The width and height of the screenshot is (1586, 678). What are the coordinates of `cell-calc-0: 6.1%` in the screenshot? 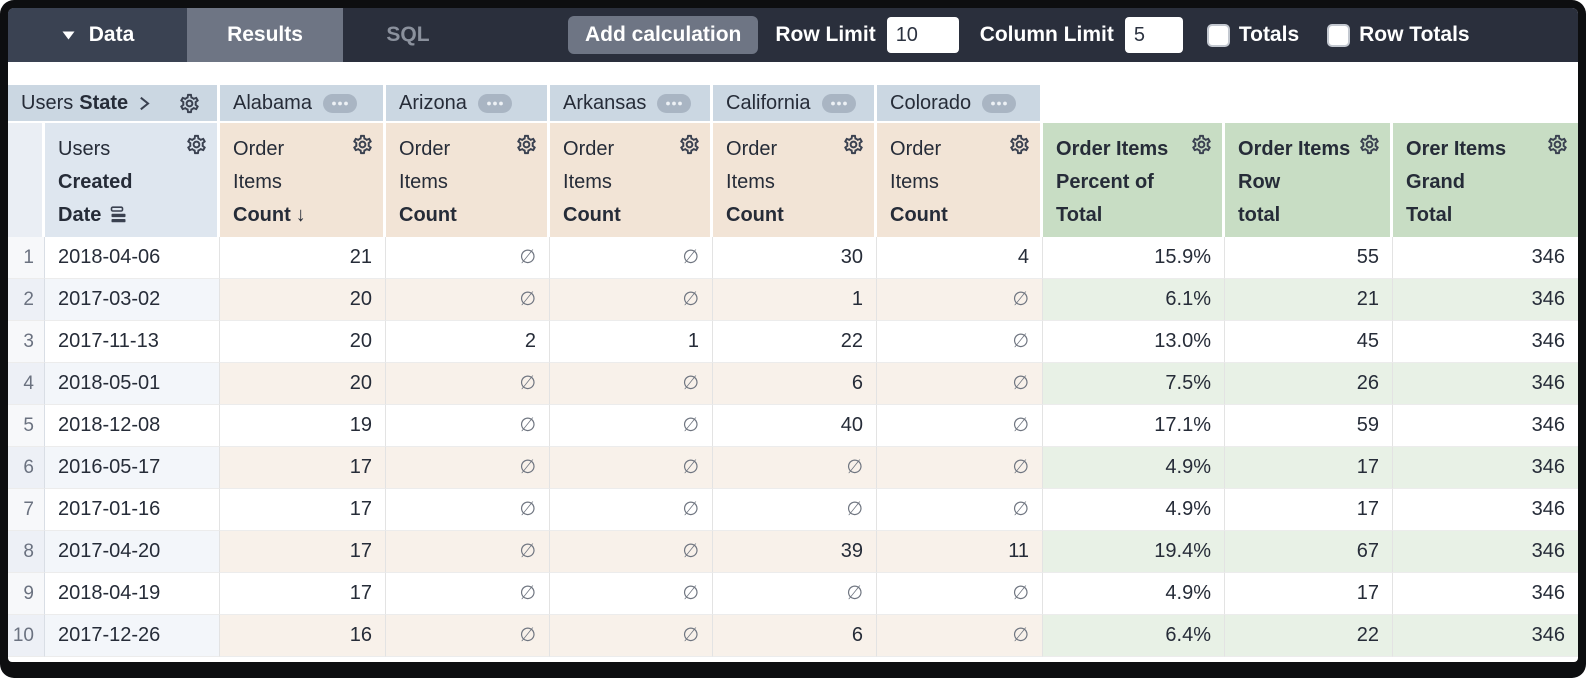 It's located at (1134, 300).